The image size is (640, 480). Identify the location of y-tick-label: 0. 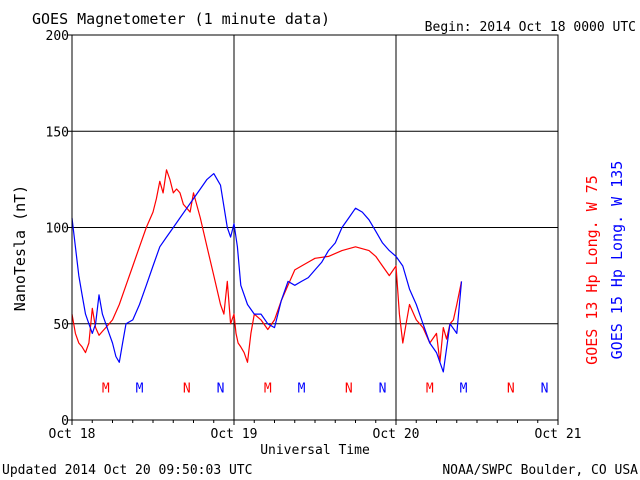
(65, 421).